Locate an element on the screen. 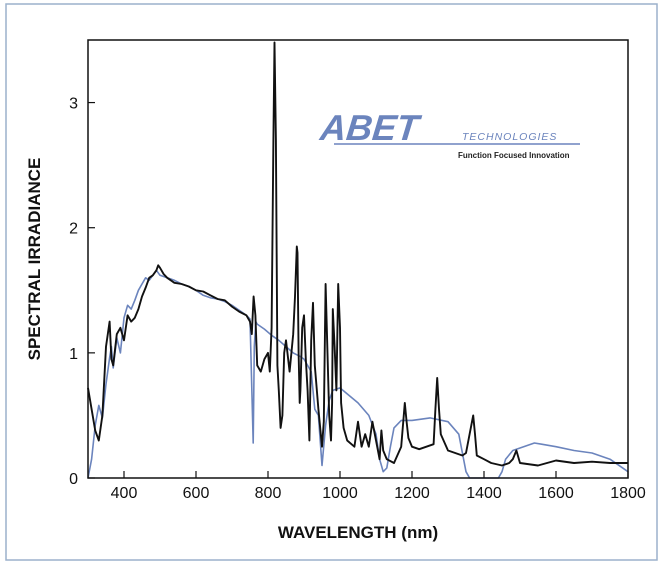  logo-suffix: TECHNOLOGIES is located at coordinates (509, 137).